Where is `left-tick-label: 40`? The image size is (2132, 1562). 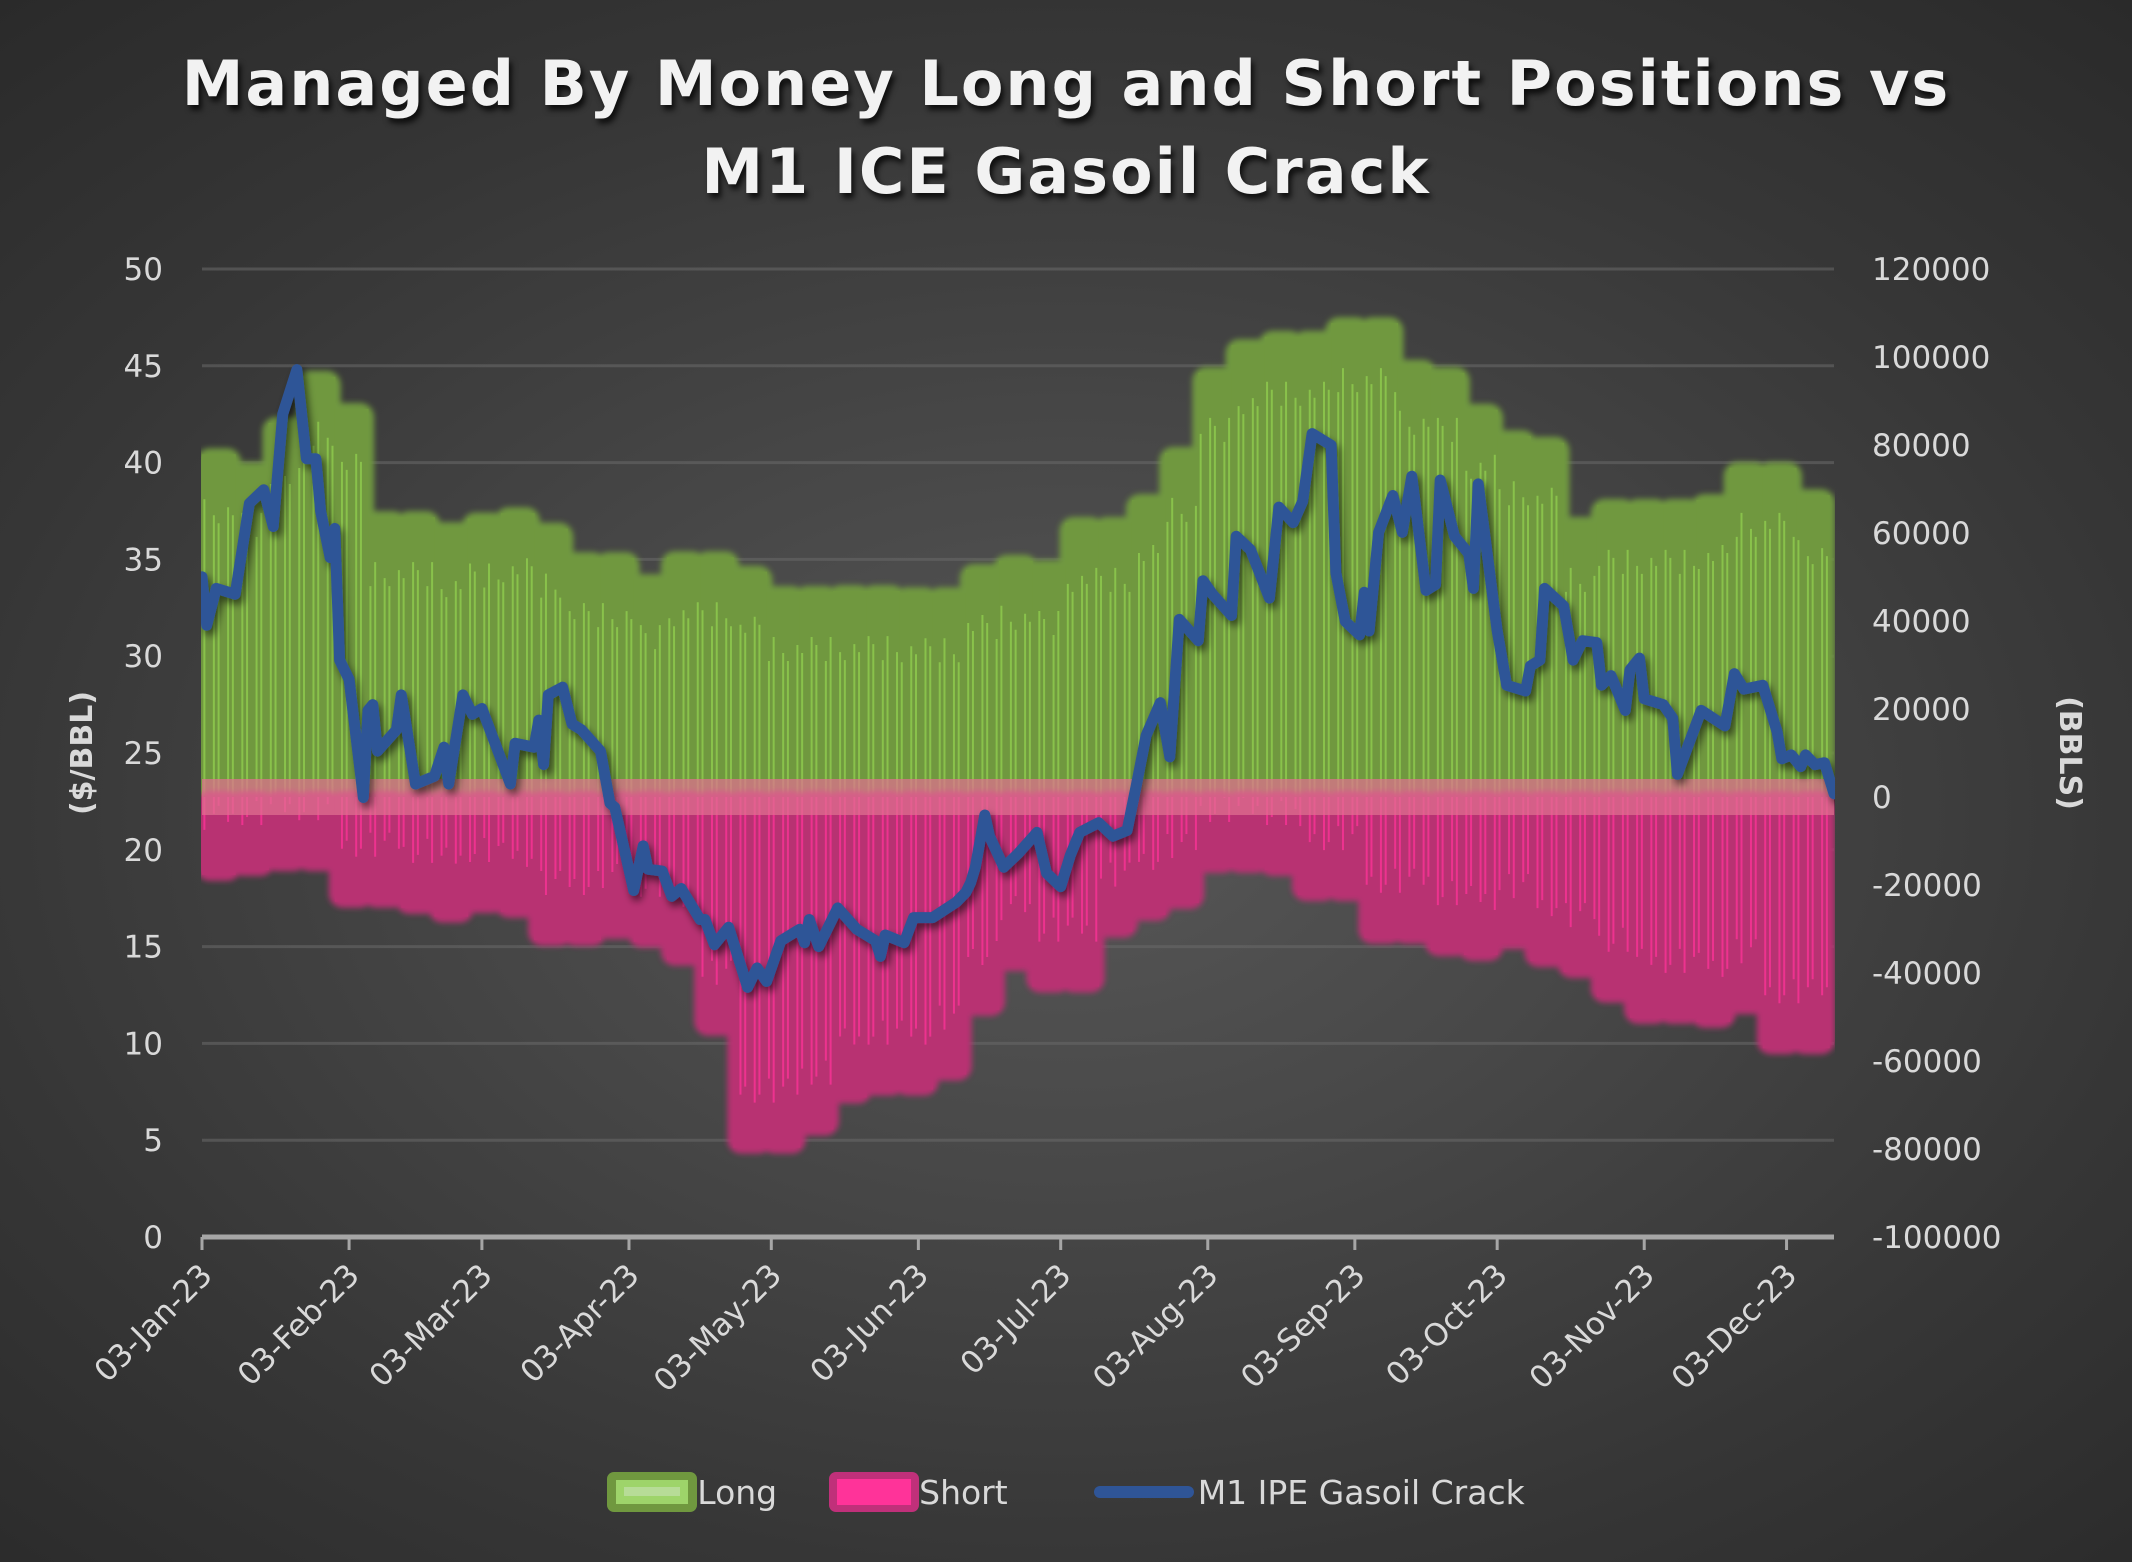 left-tick-label: 40 is located at coordinates (143, 464).